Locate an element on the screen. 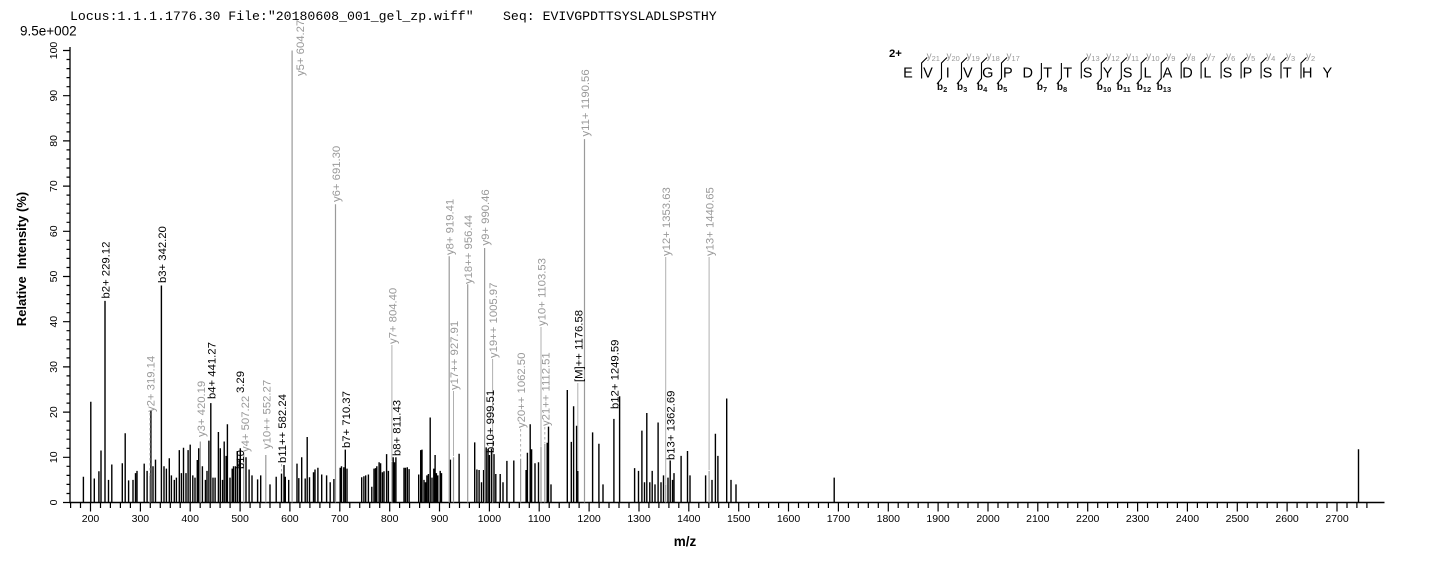 This screenshot has height=567, width=1436. svg-text: 2600 is located at coordinates (1287, 519).